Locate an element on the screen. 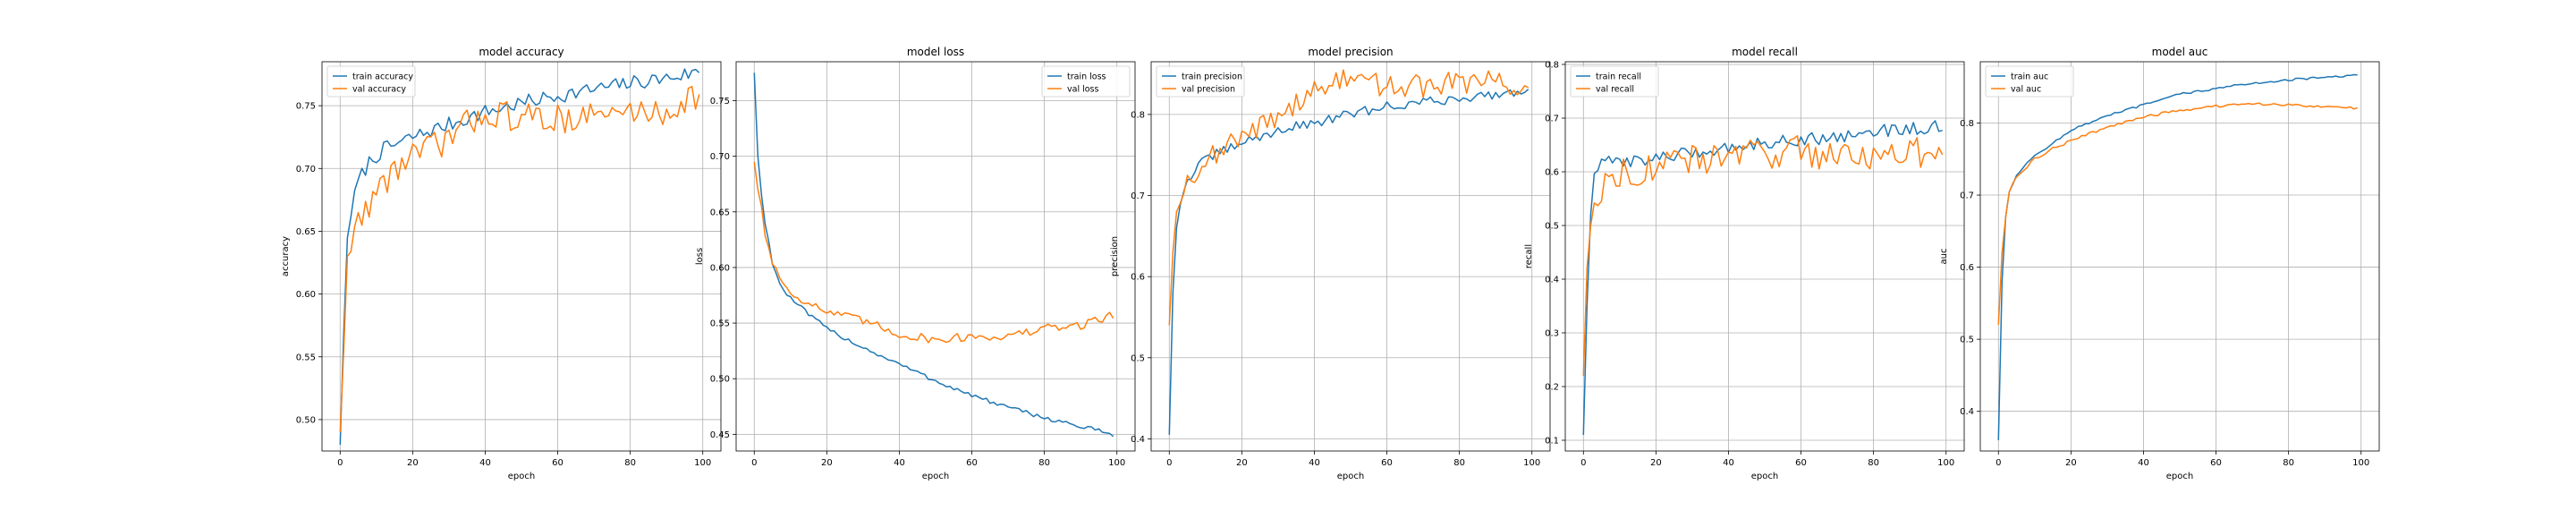  legend-label-val: val precision is located at coordinates (1208, 90).